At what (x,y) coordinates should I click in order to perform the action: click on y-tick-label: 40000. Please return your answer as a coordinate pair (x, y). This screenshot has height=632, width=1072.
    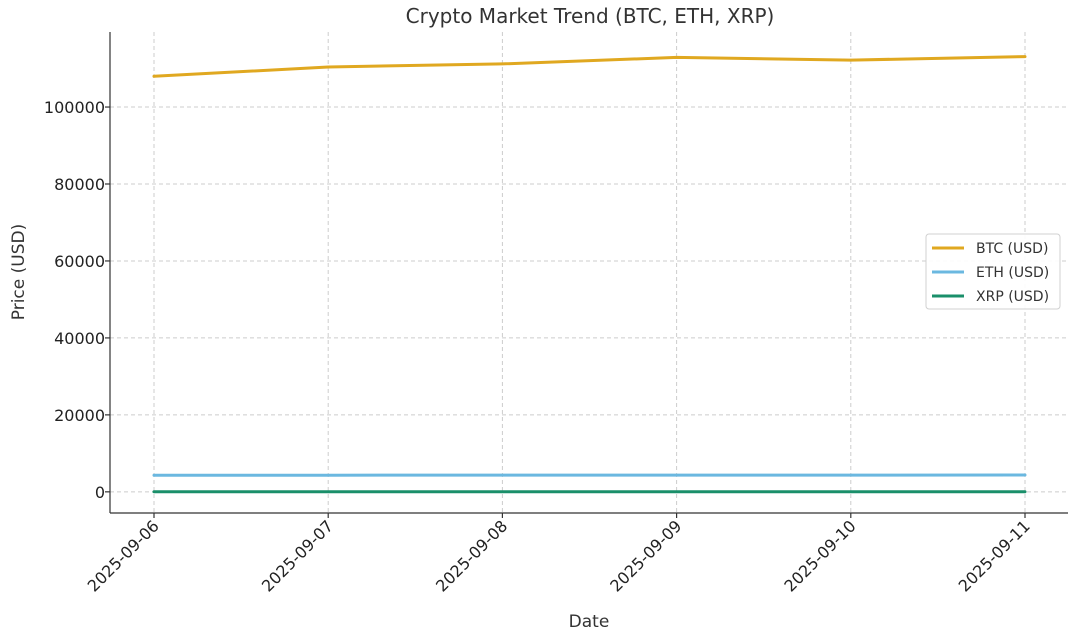
    Looking at the image, I should click on (79, 338).